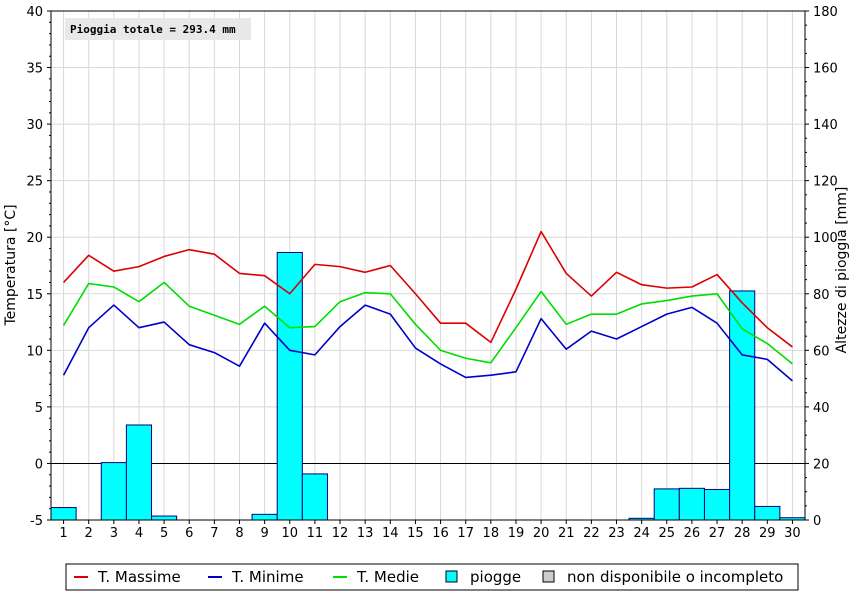  Describe the element at coordinates (387, 577) in the screenshot. I see `legend-label: T. Medie` at that location.